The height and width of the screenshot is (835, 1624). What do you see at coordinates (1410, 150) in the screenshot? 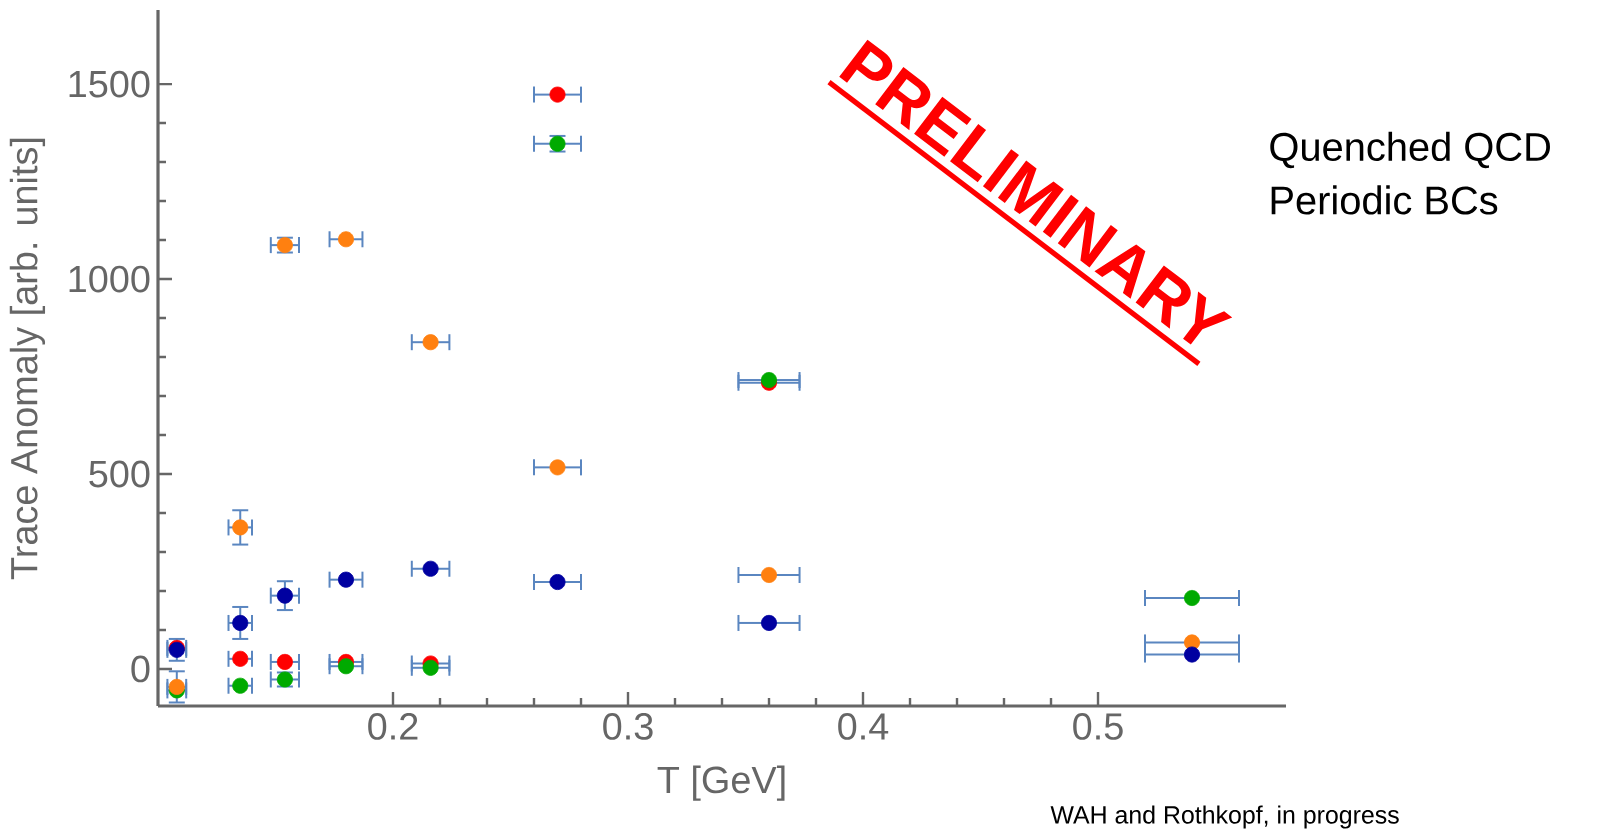
I see `annotation: Quenched QCD` at bounding box center [1410, 150].